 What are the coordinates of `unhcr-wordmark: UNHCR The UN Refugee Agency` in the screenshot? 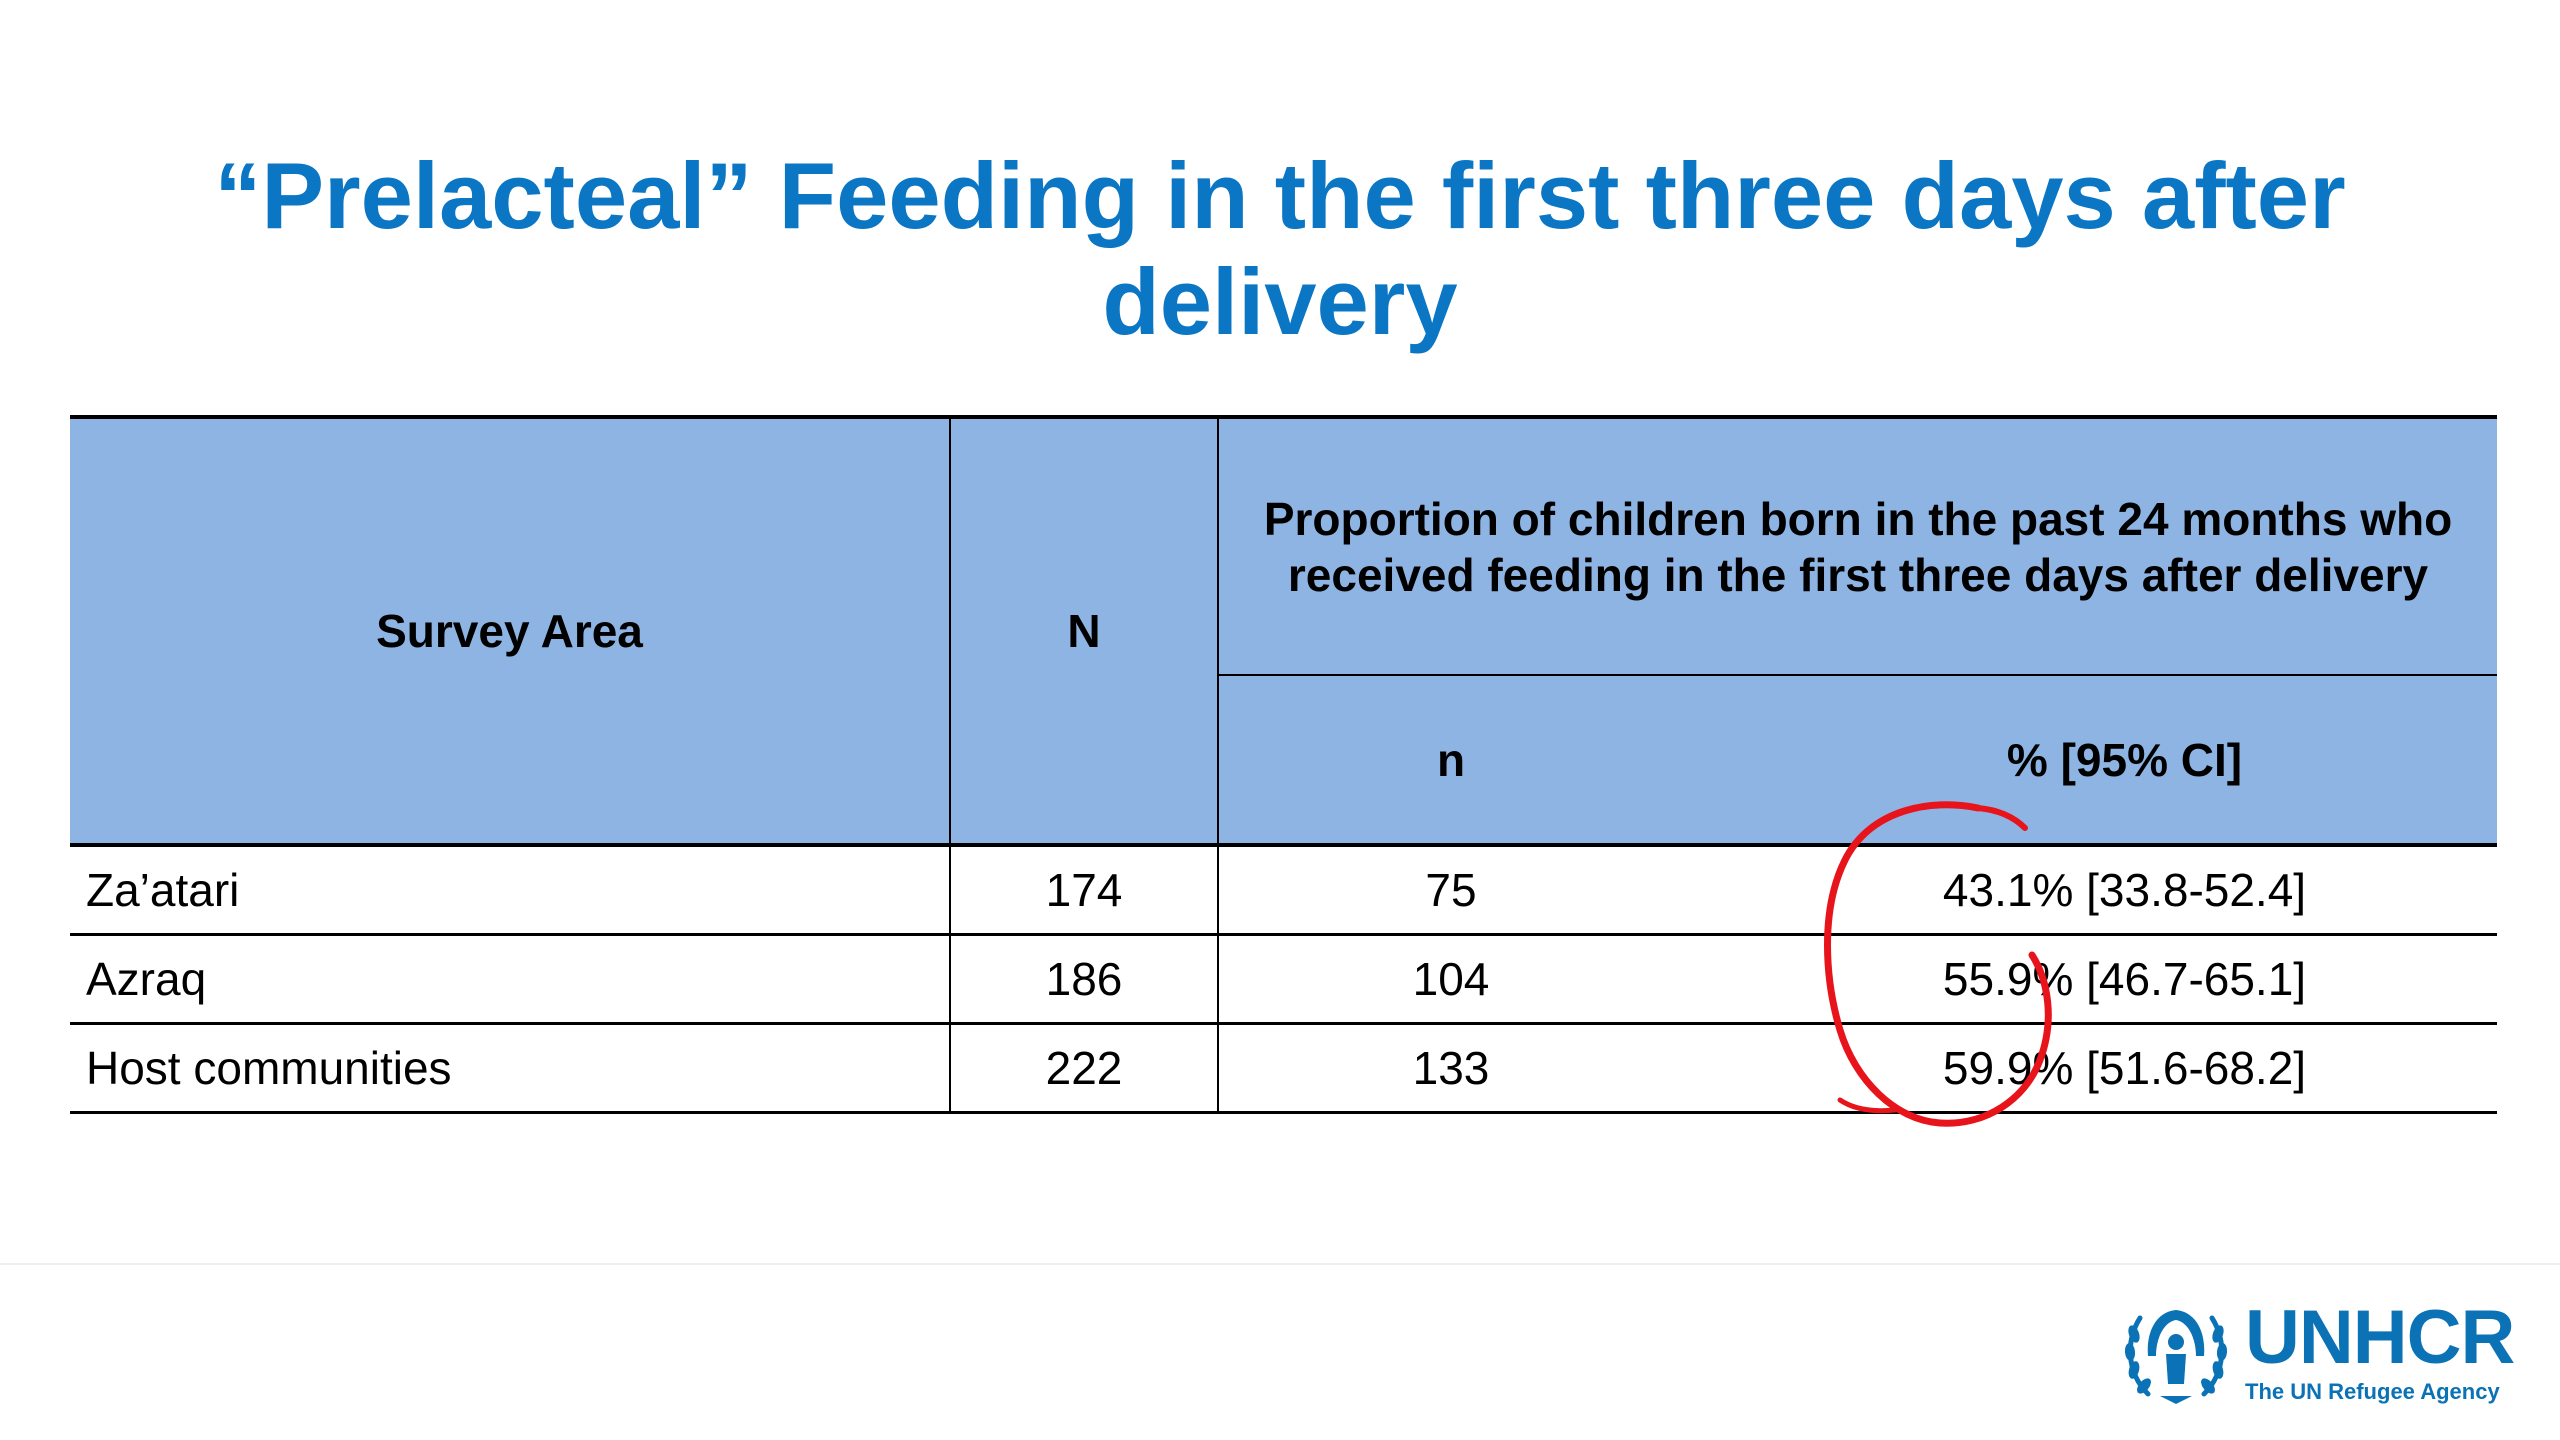 It's located at (2380, 1350).